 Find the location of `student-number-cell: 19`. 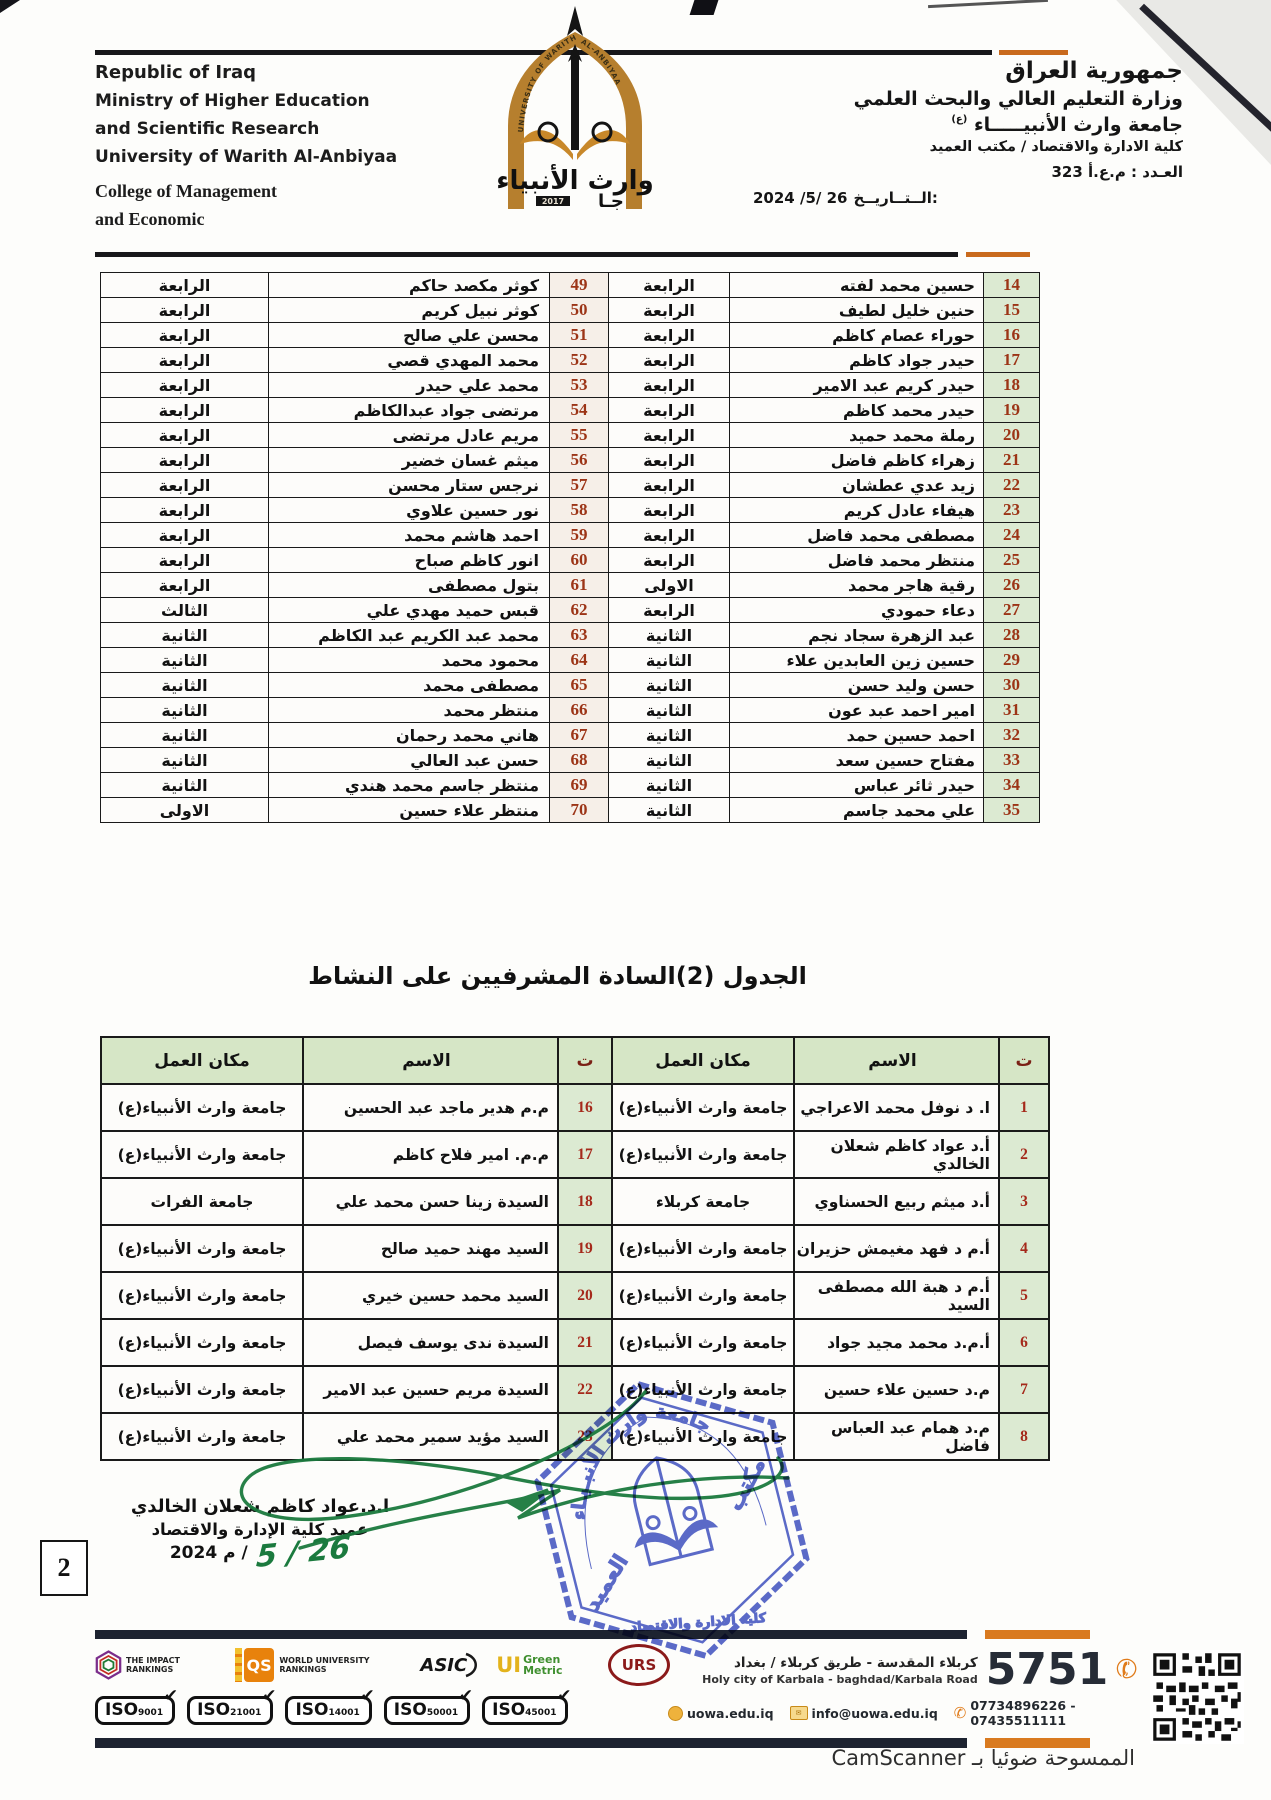

student-number-cell: 19 is located at coordinates (1011, 410).